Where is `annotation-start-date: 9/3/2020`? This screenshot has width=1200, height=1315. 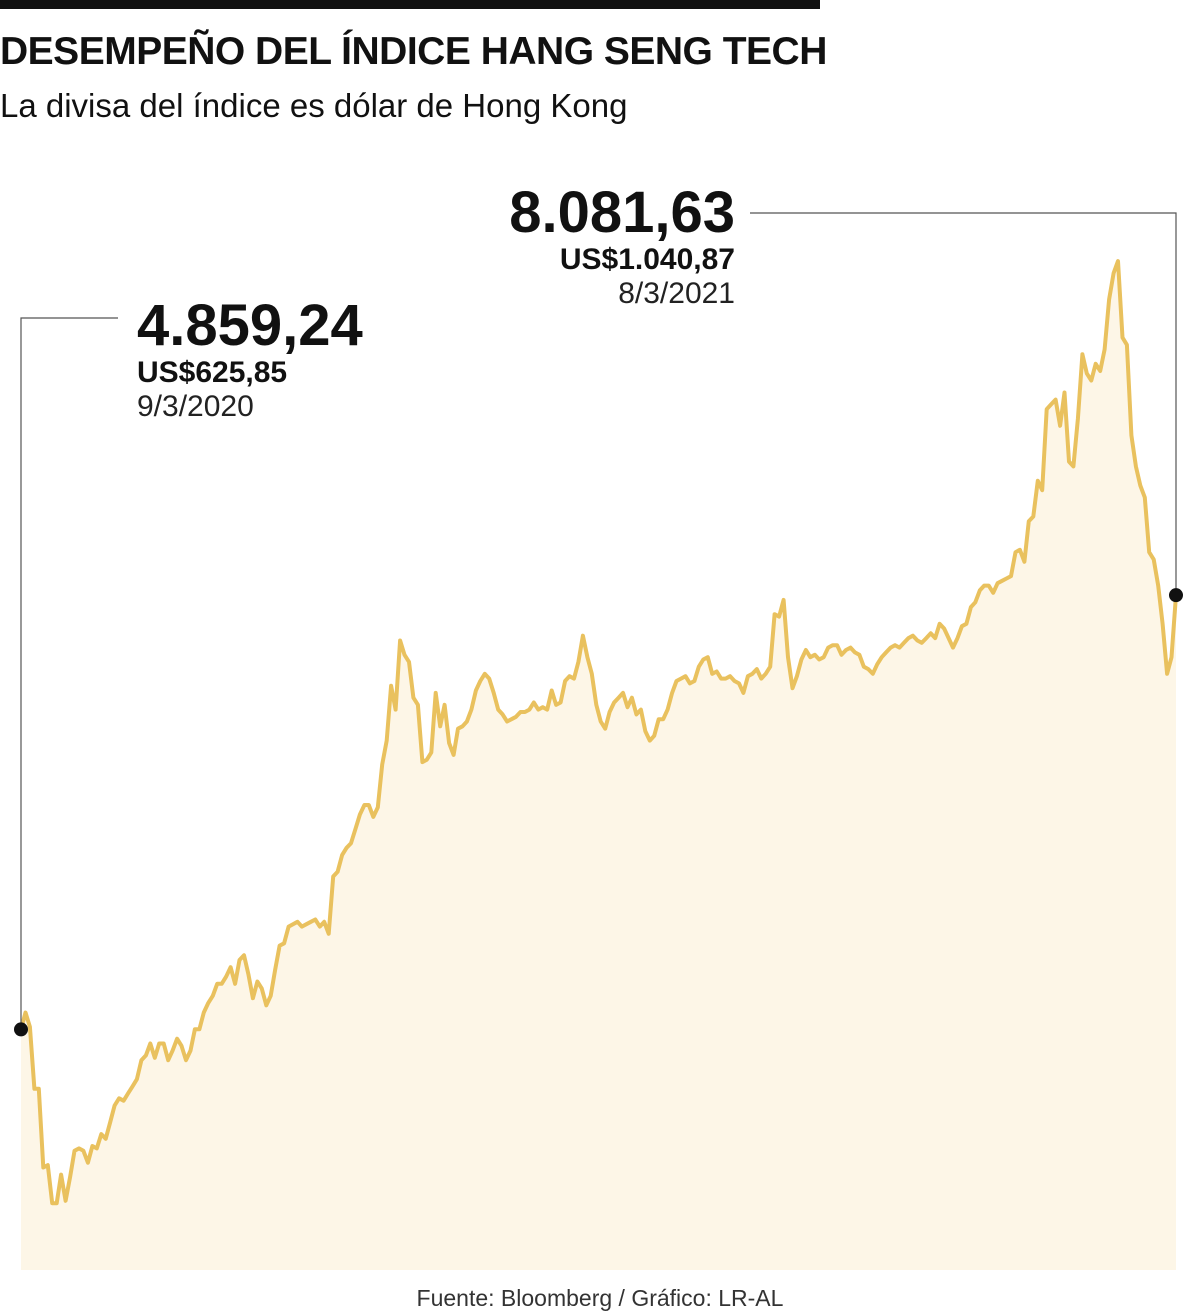
annotation-start-date: 9/3/2020 is located at coordinates (195, 406).